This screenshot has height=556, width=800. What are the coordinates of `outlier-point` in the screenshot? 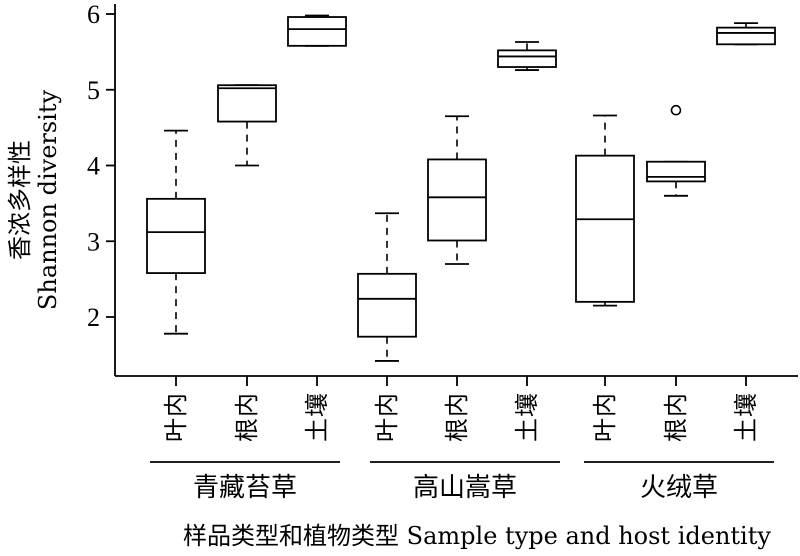 It's located at (676, 110).